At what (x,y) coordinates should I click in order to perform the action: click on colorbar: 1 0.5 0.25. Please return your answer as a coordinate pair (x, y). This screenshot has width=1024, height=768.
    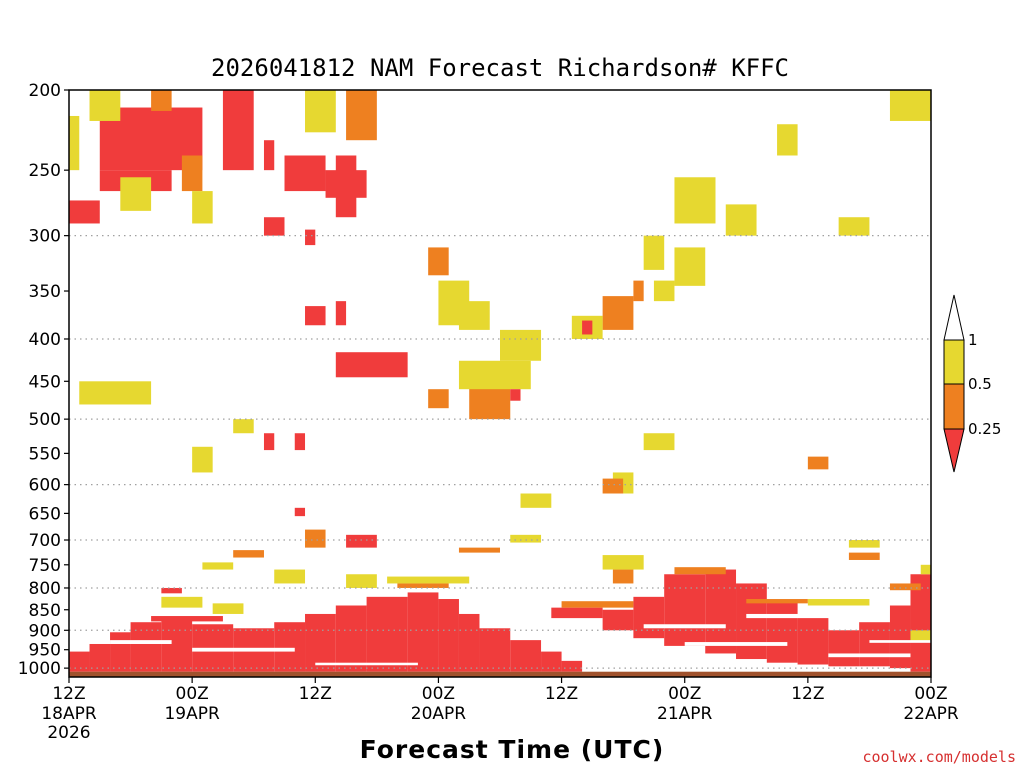
    Looking at the image, I should click on (972, 383).